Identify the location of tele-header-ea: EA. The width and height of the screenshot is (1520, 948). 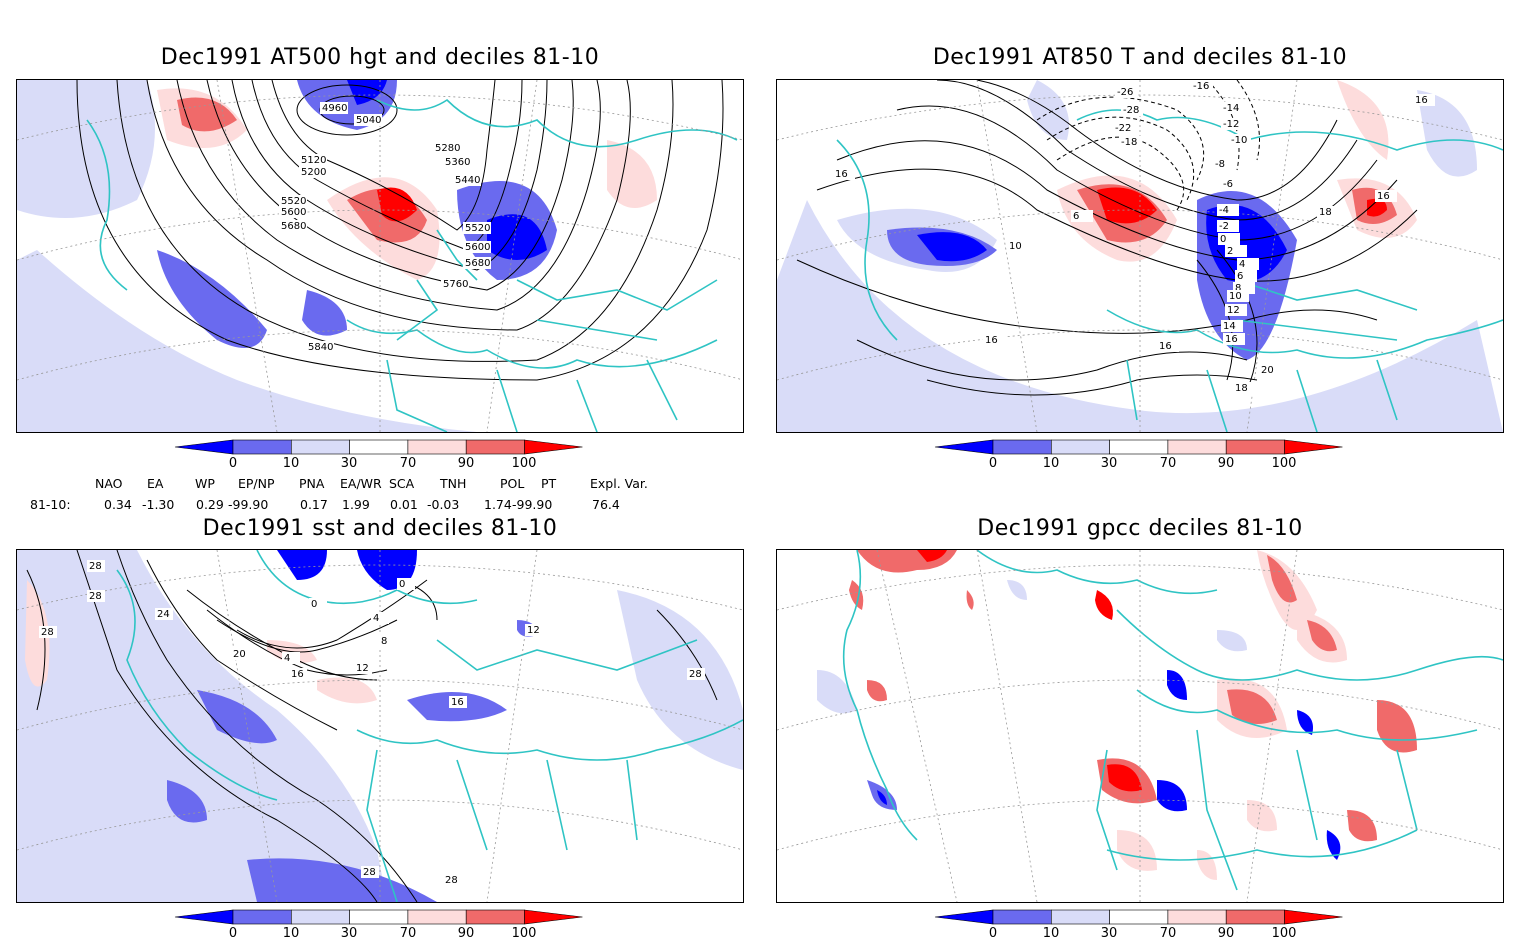
(155, 483).